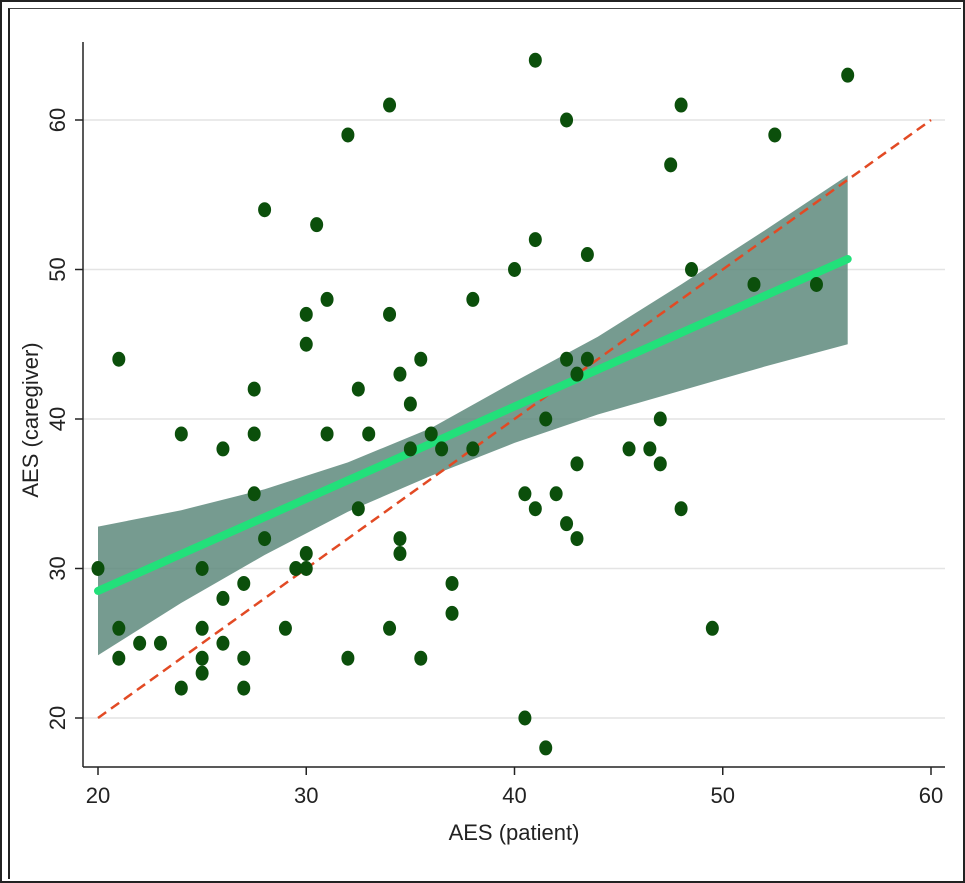 Image resolution: width=965 pixels, height=883 pixels. Describe the element at coordinates (57, 718) in the screenshot. I see `y-tick-label: 20` at that location.